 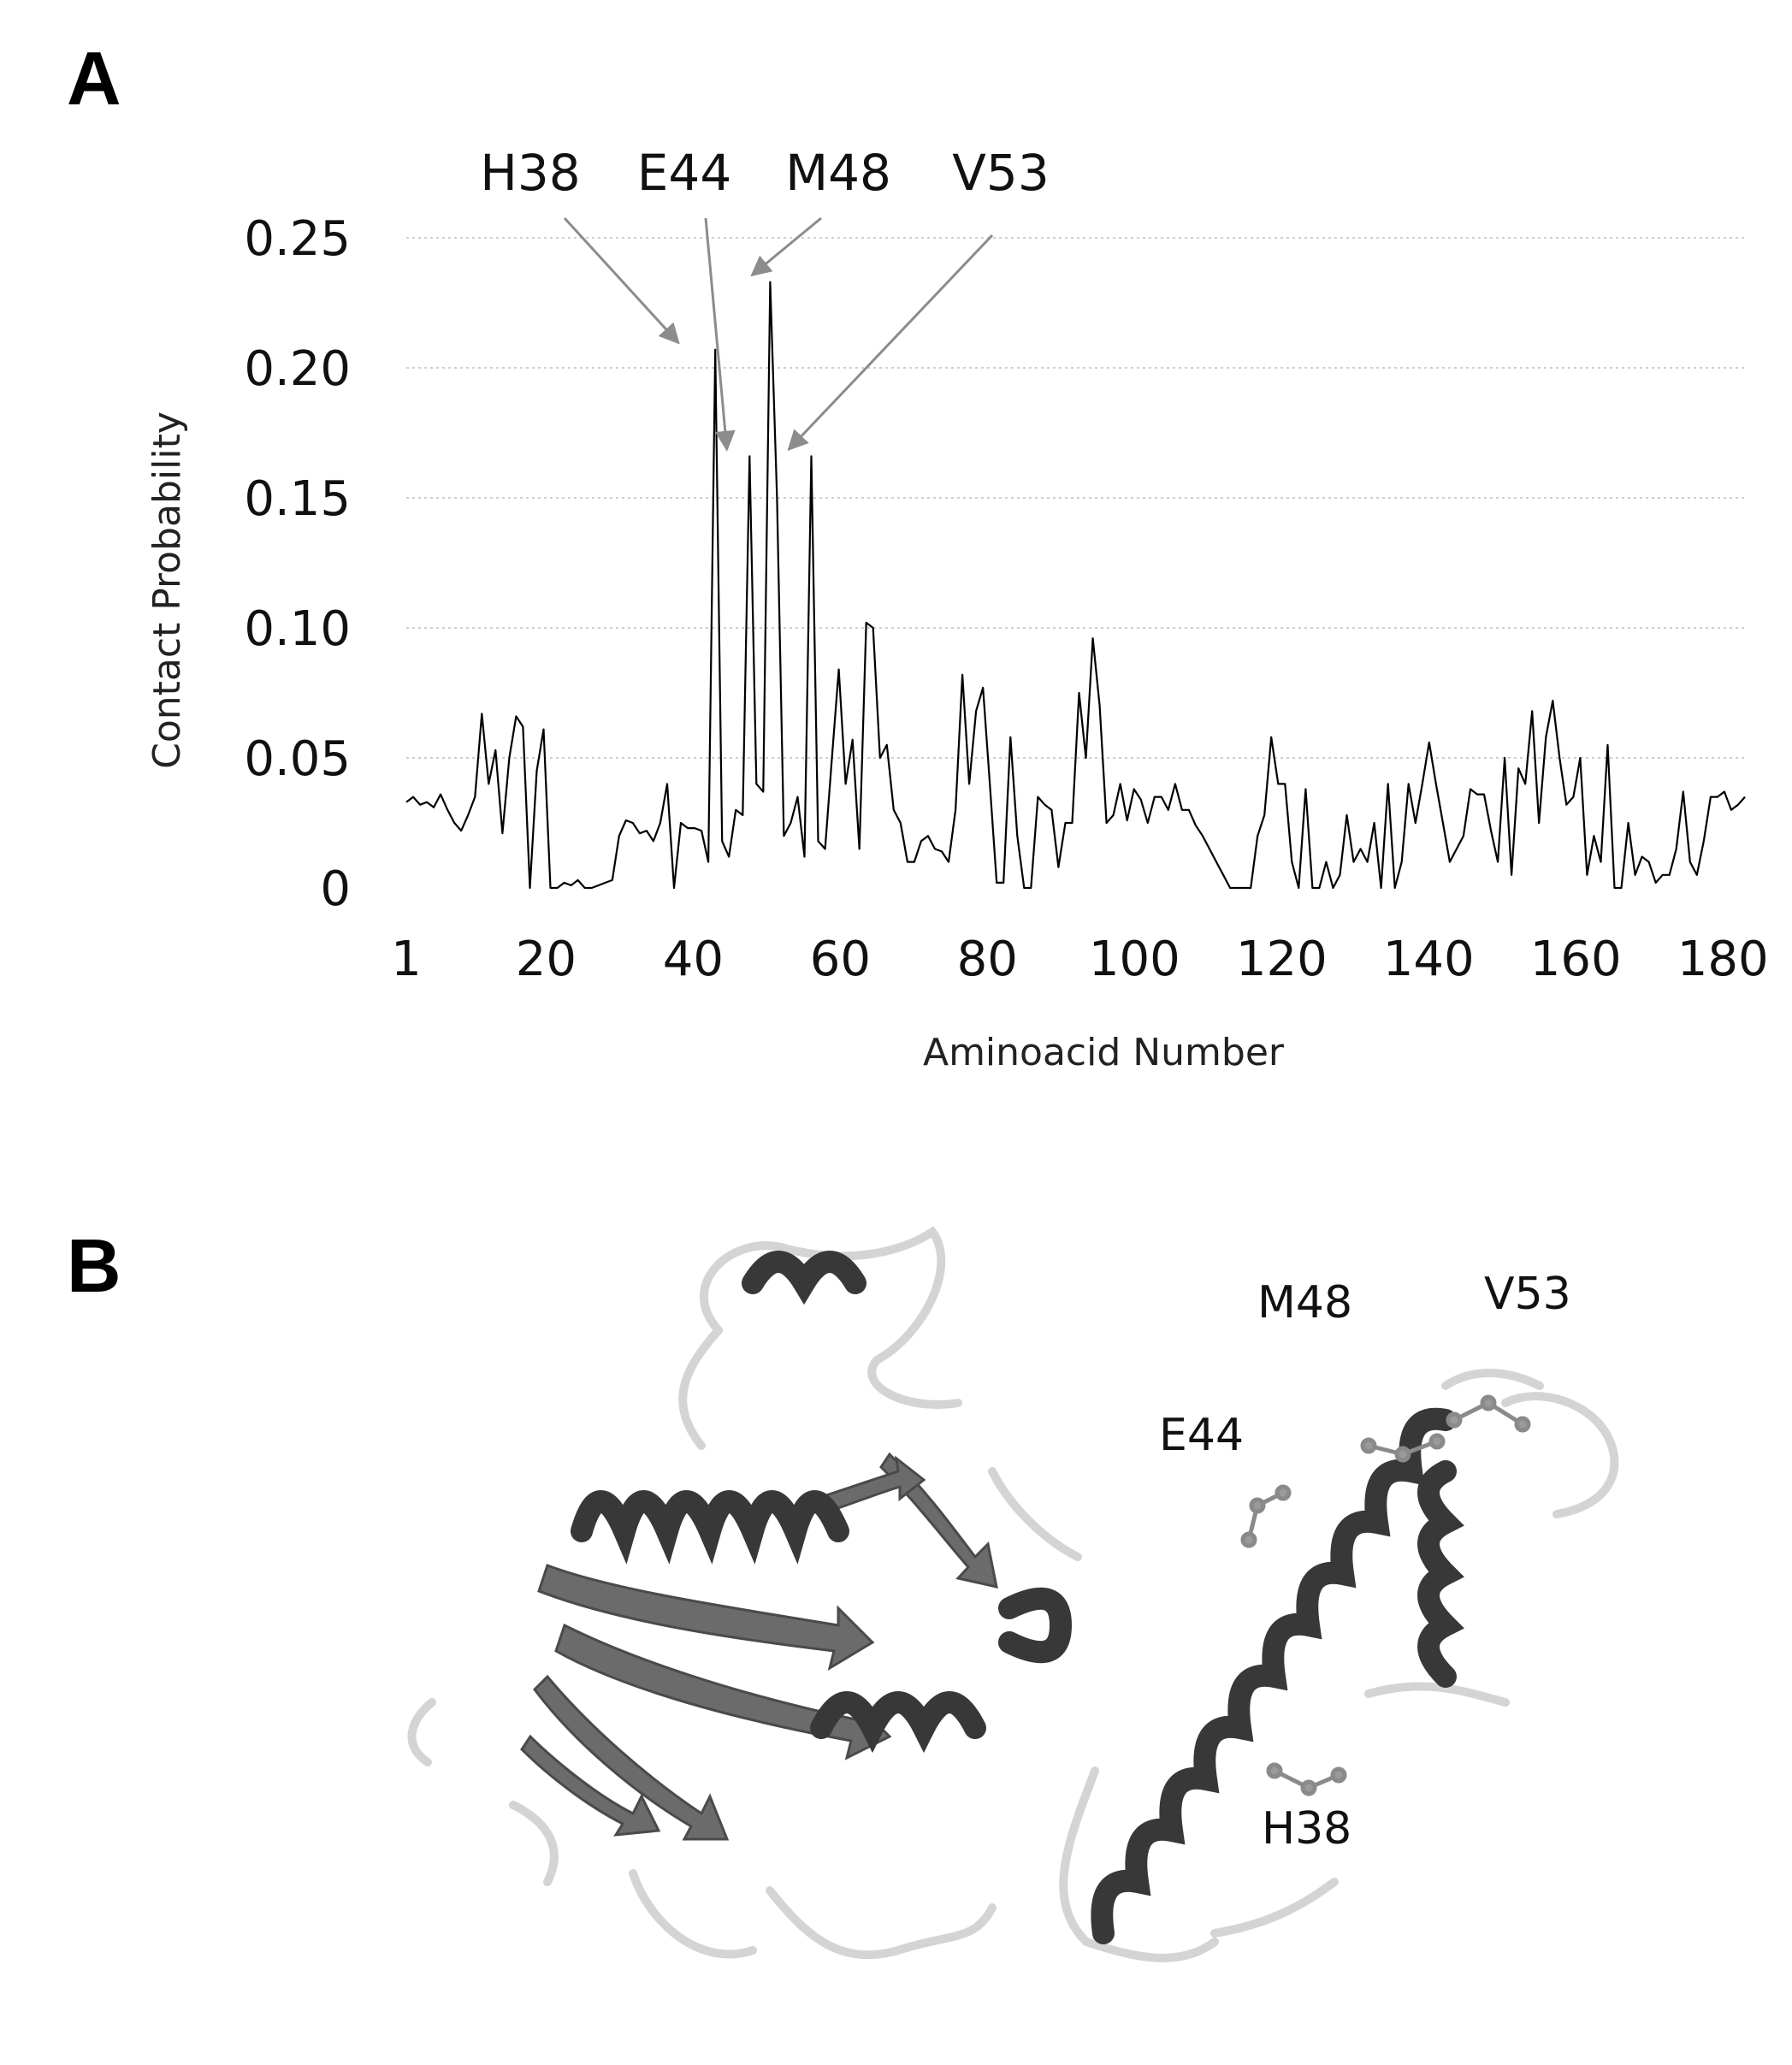 I want to click on annotation-label: M48, so click(x=838, y=173).